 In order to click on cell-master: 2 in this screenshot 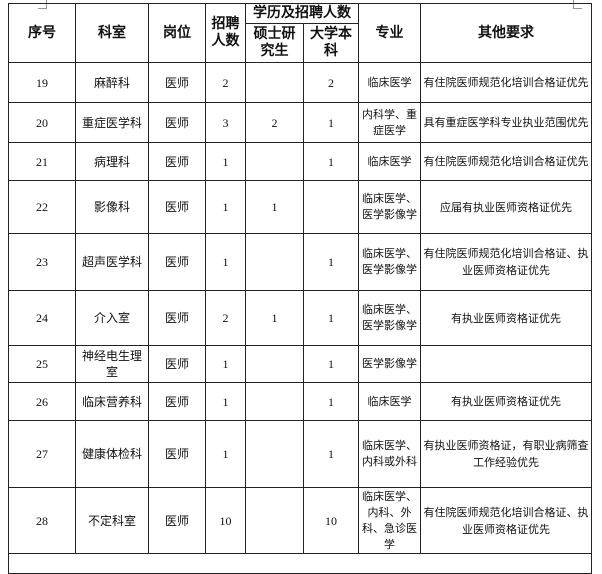, I will do `click(274, 122)`.